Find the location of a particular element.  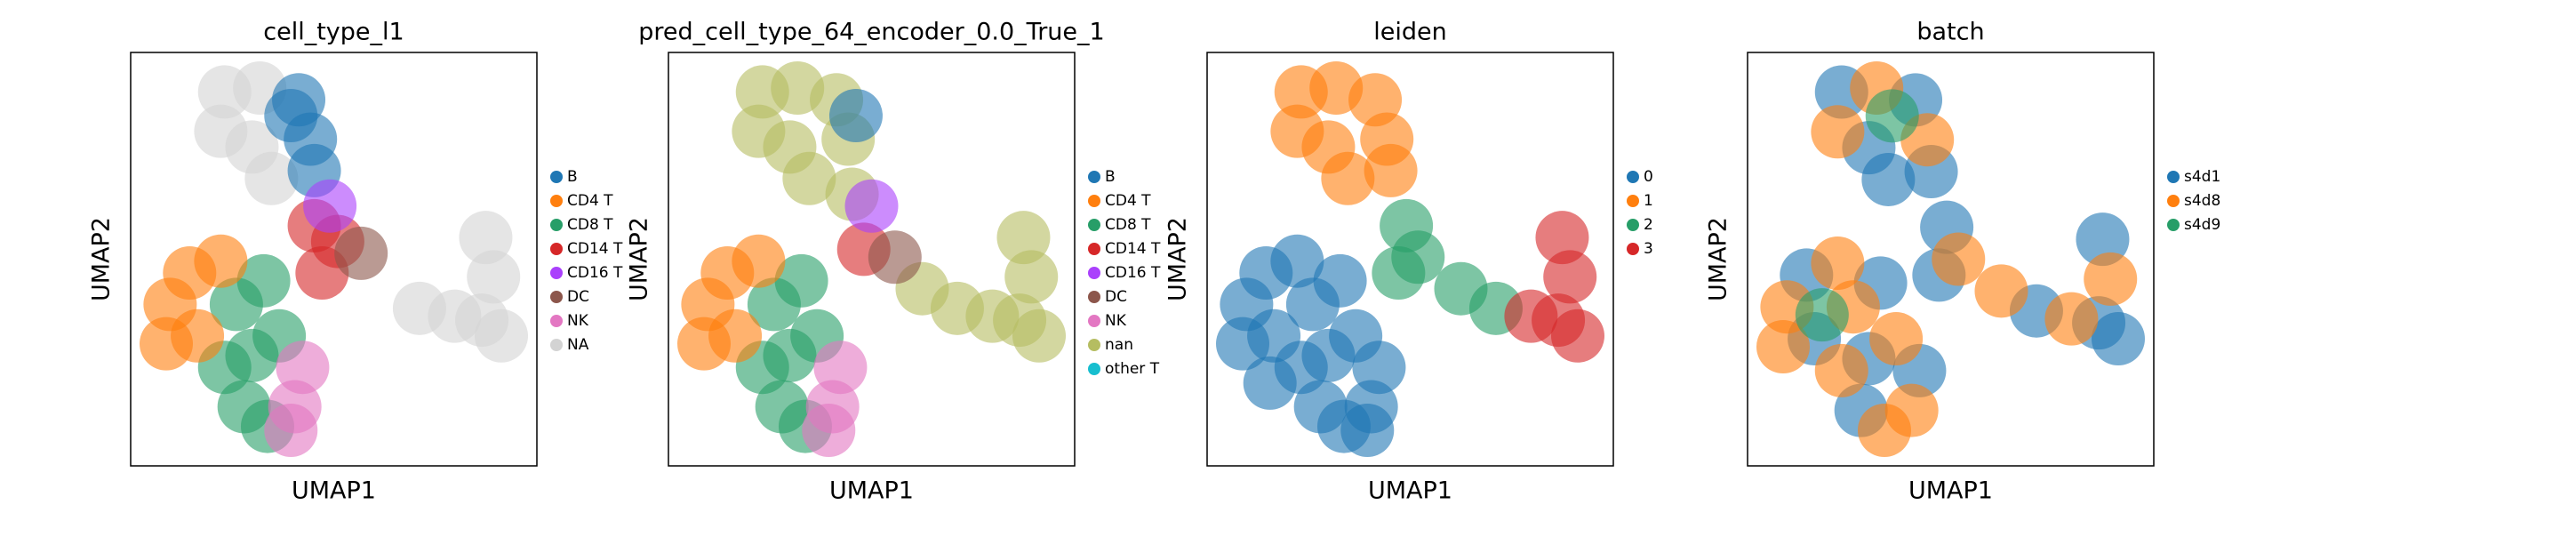

legend-label: CD16 T is located at coordinates (1133, 273).